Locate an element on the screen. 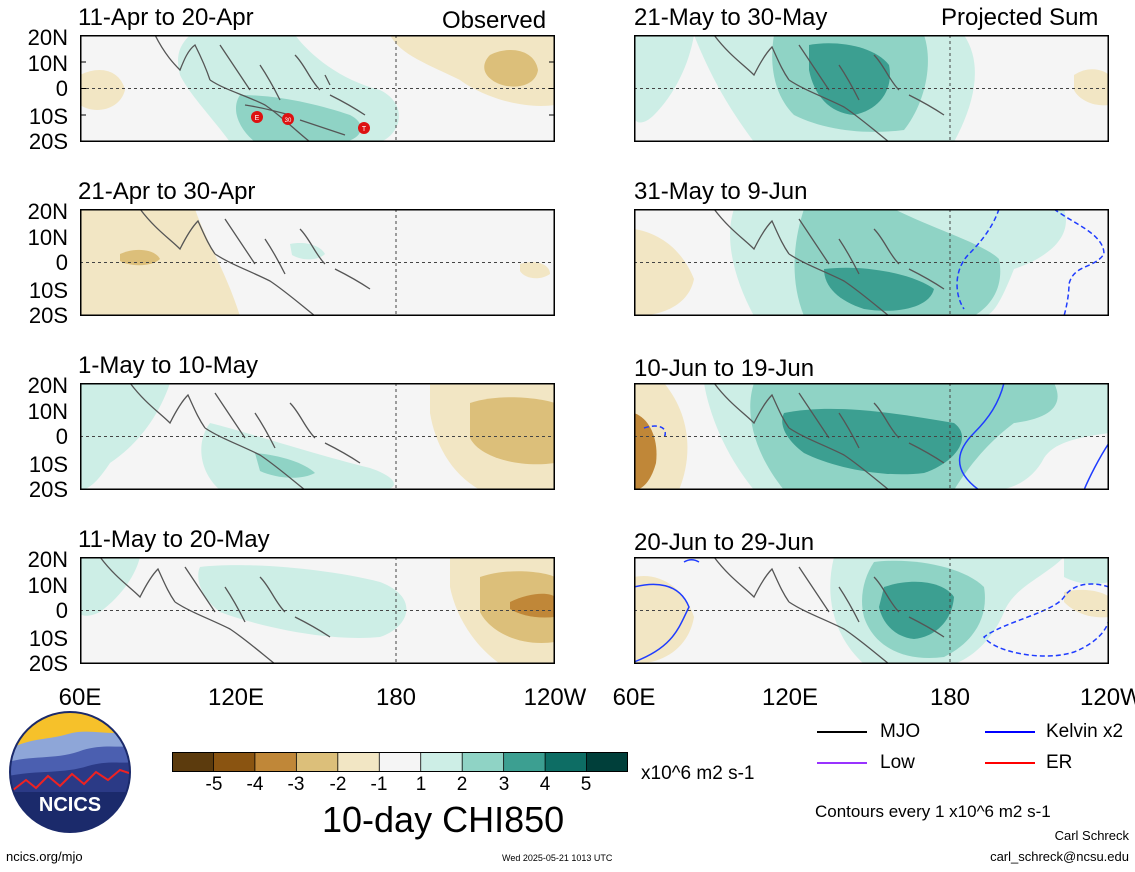 This screenshot has width=1135, height=872. legend-label: Kelvin x2 is located at coordinates (1085, 731).